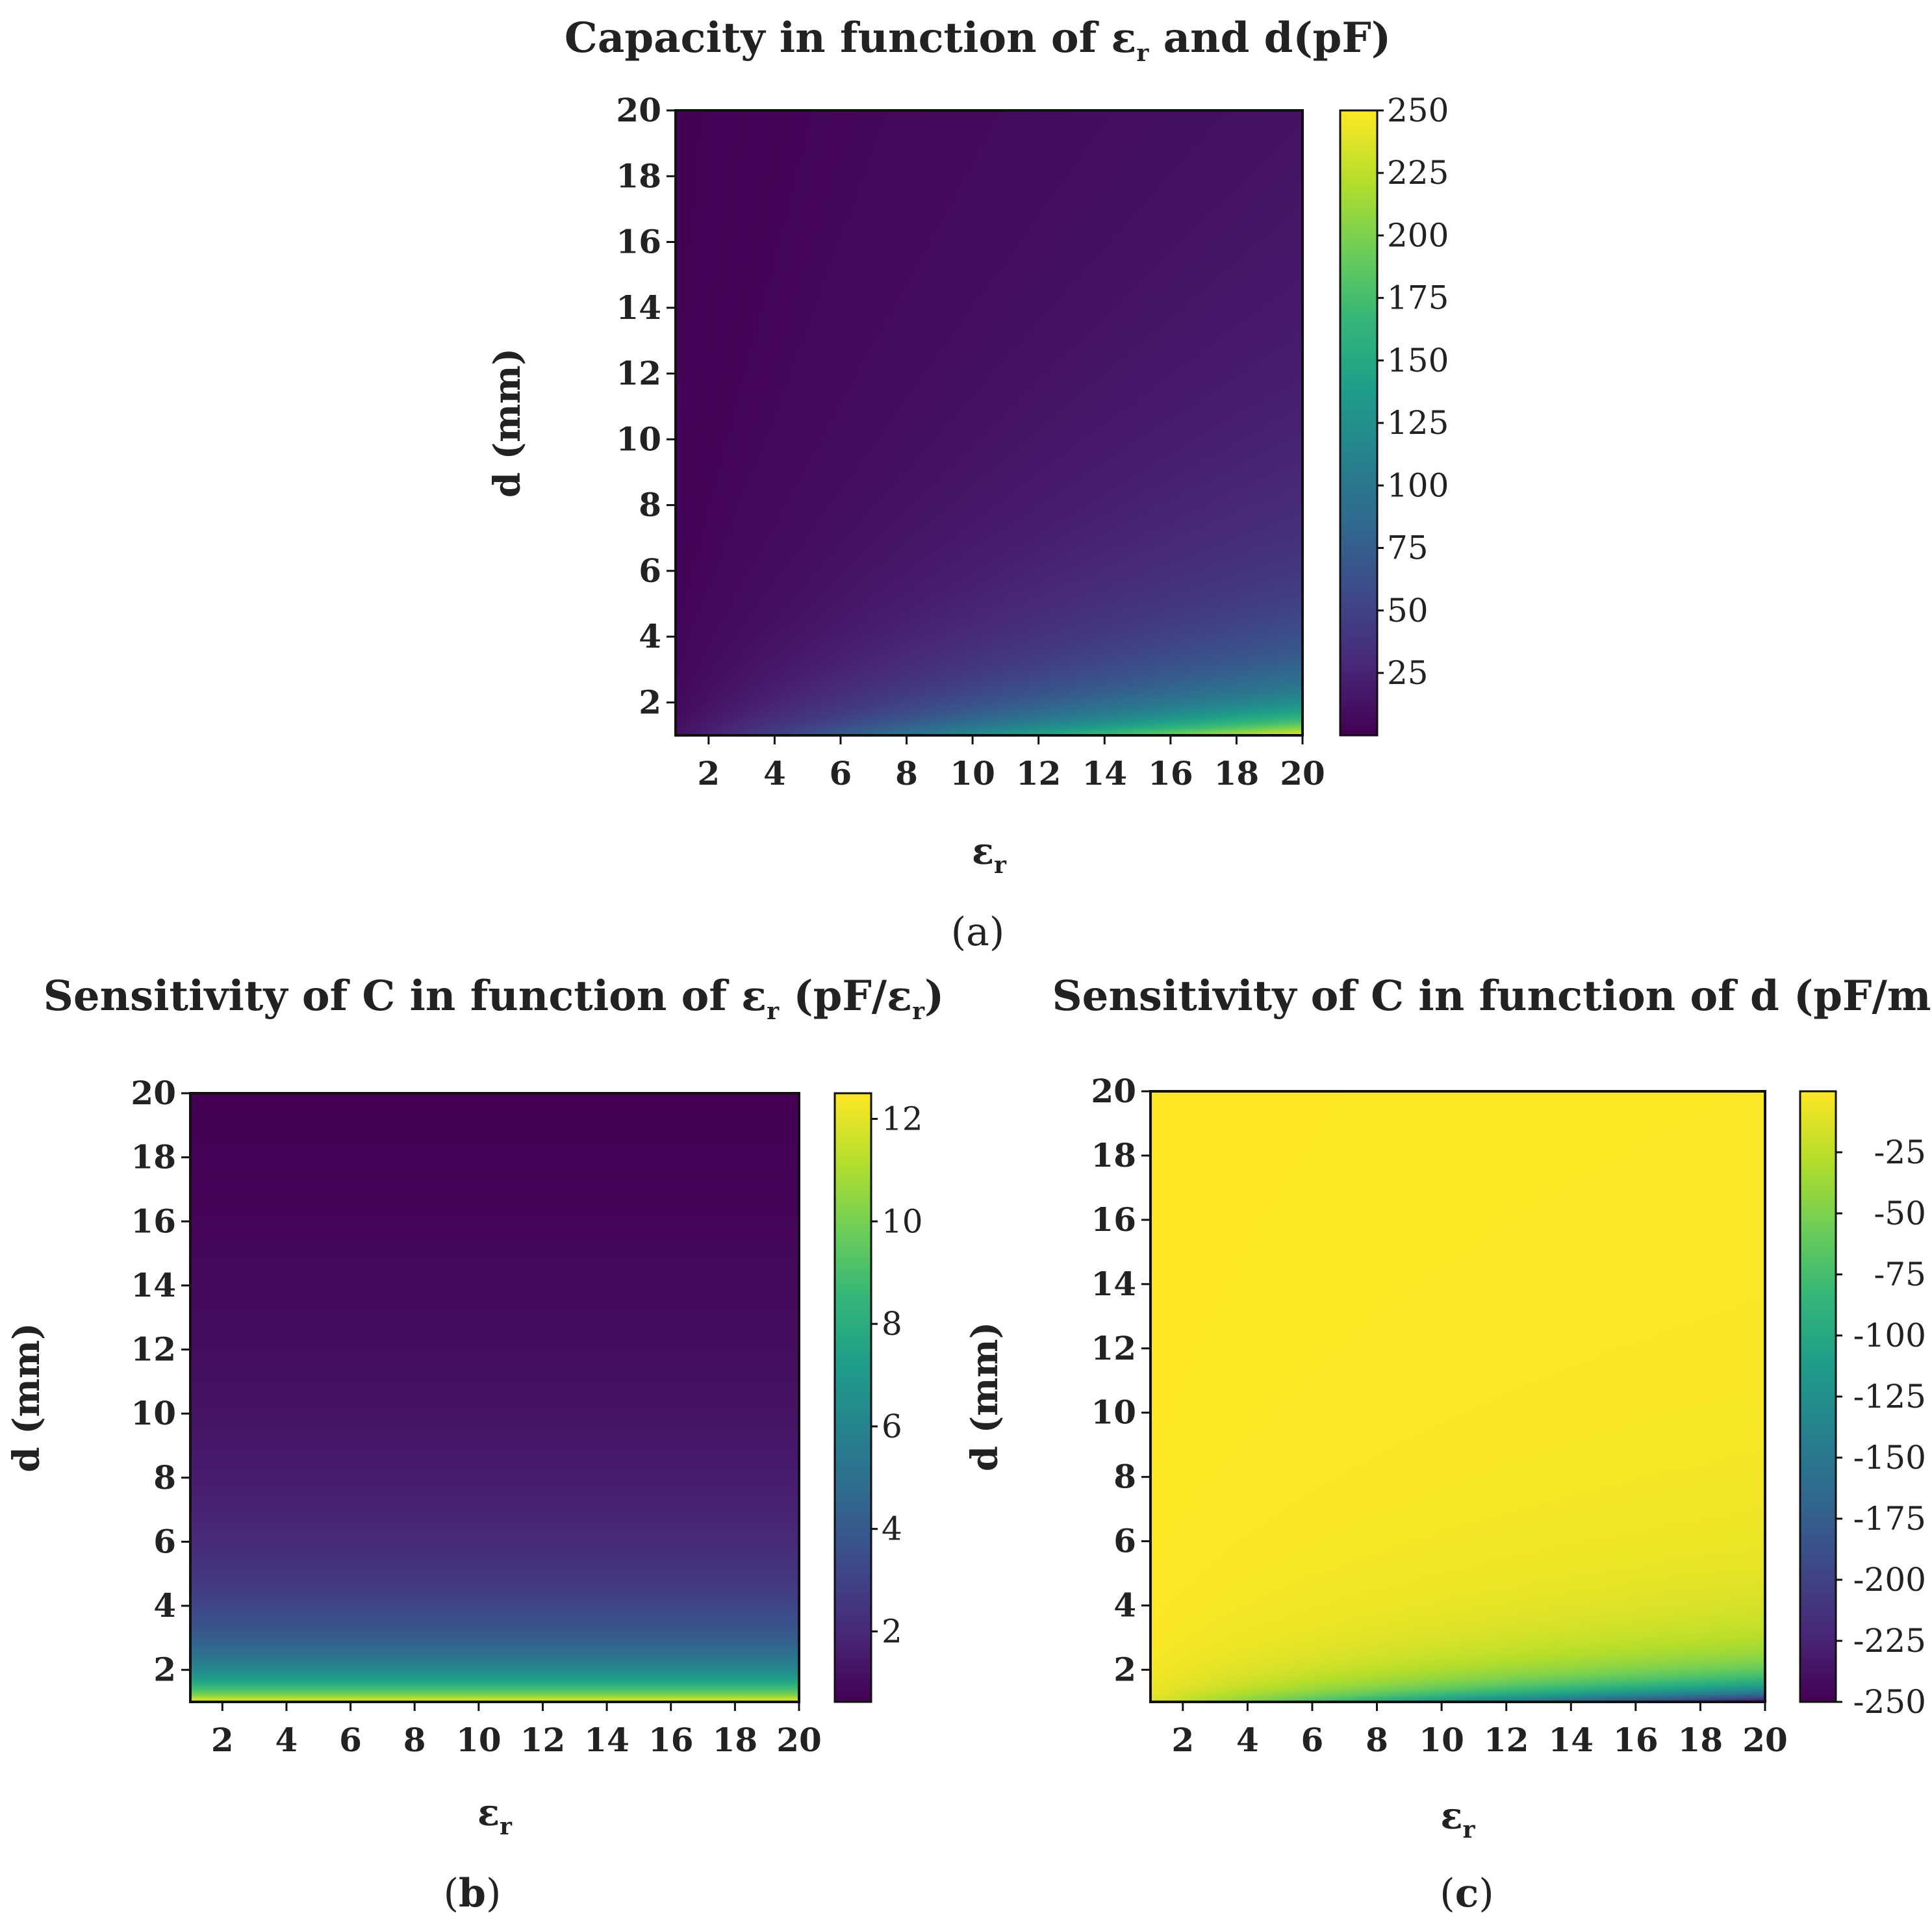 This screenshot has width=1932, height=1926. I want to click on panel-label-paren: (, so click(451, 1893).